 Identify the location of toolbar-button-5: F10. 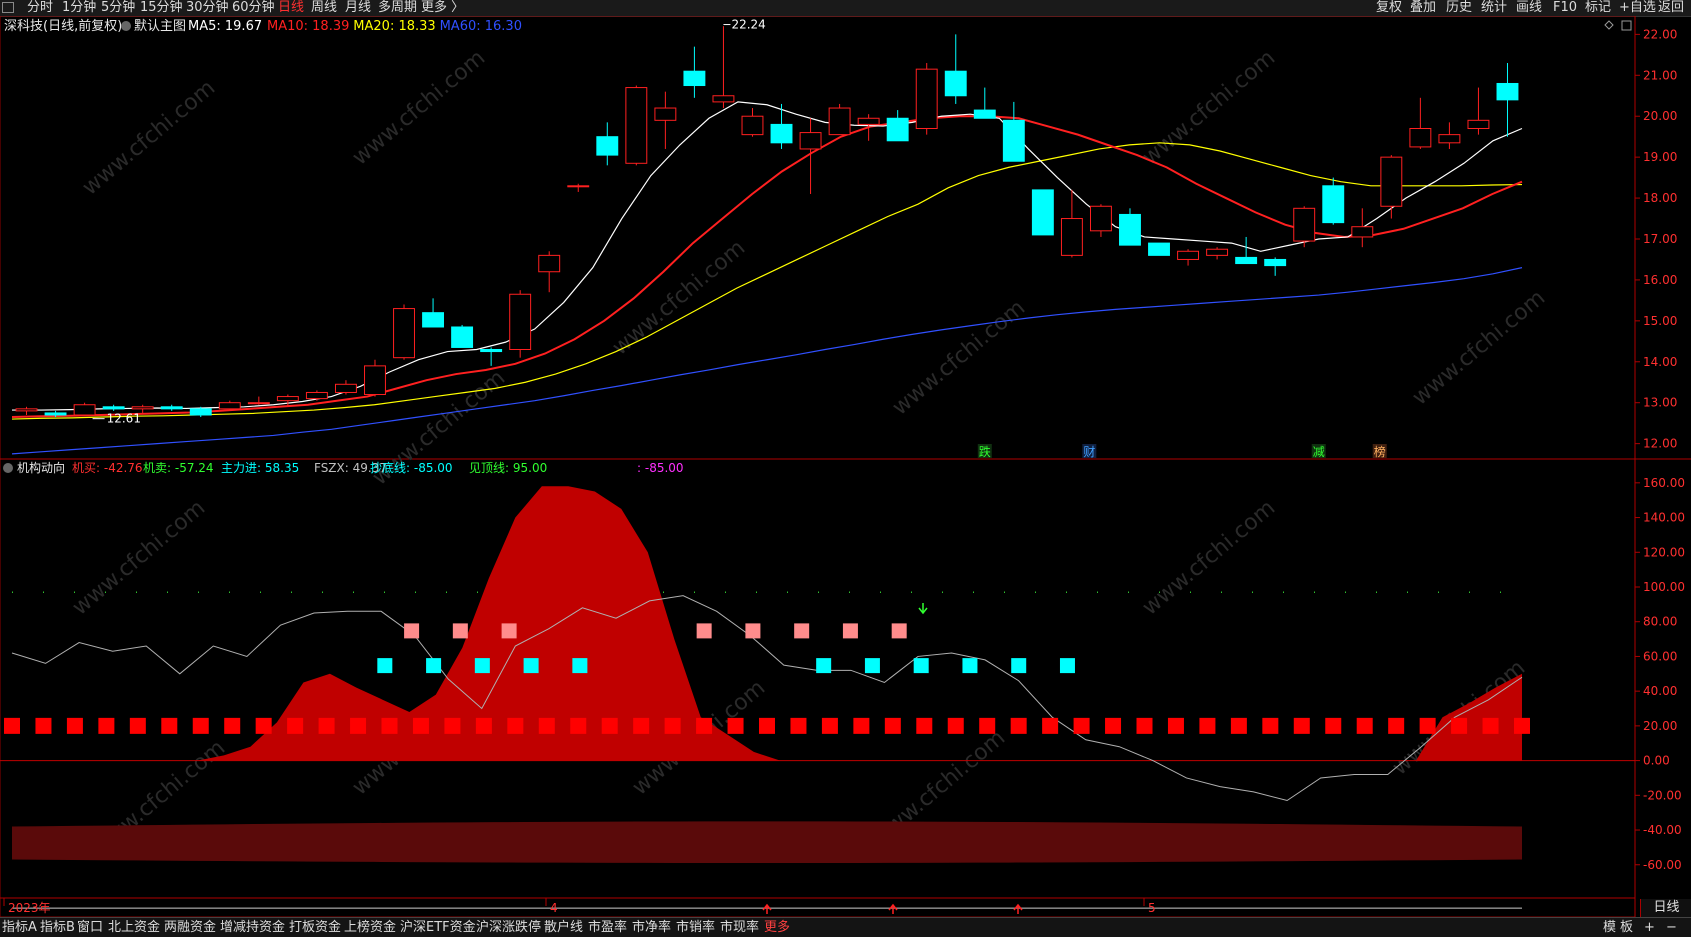
(1565, 7).